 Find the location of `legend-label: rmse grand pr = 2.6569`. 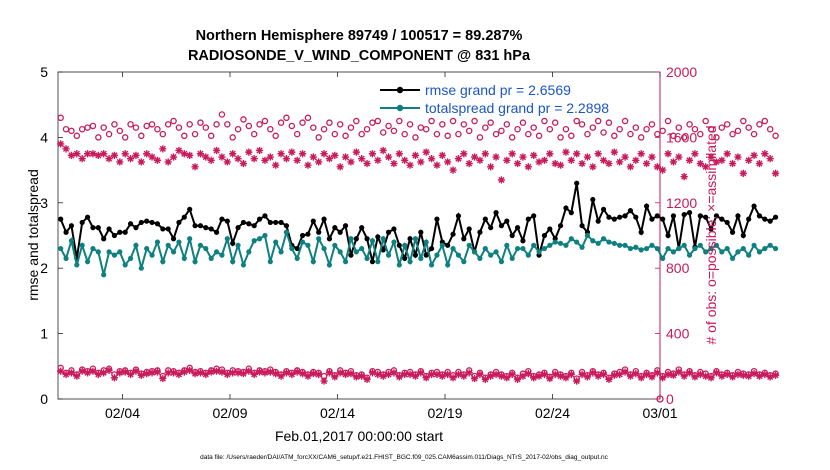

legend-label: rmse grand pr = 2.6569 is located at coordinates (498, 90).